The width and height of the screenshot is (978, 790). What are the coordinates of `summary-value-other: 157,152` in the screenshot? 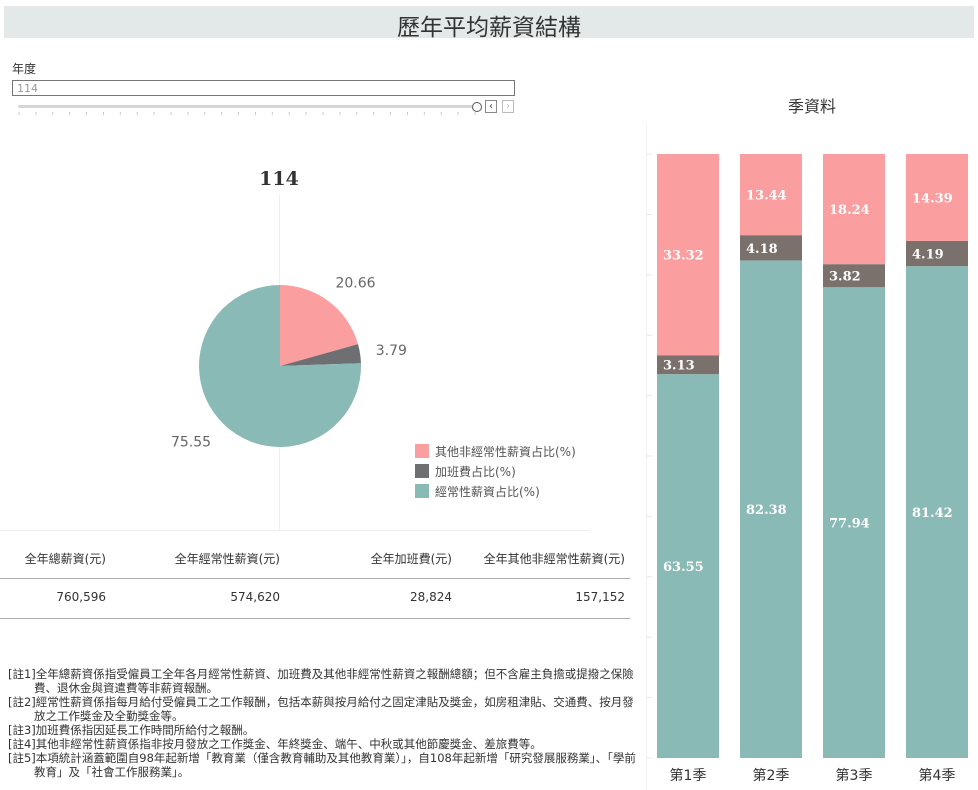 It's located at (600, 597).